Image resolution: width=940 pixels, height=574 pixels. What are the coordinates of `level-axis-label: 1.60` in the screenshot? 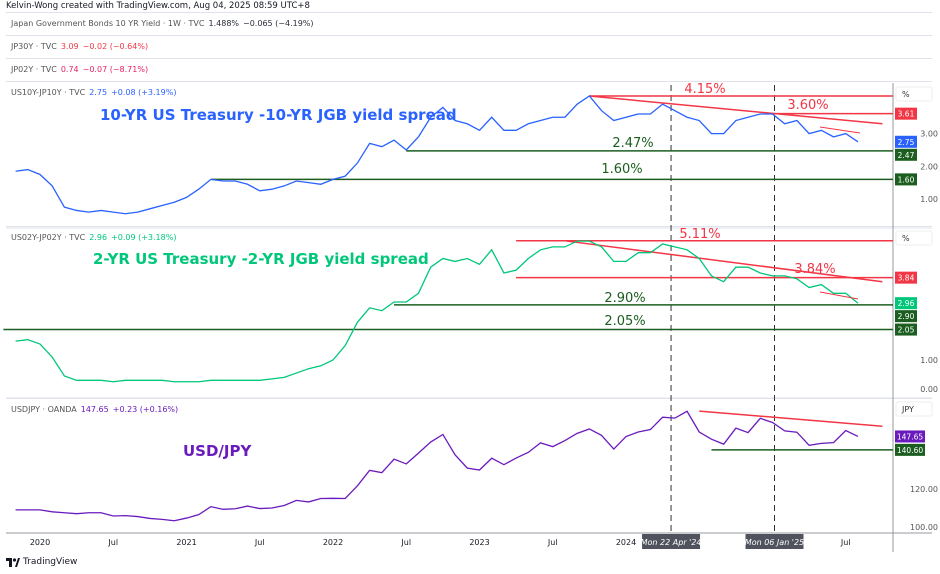 It's located at (906, 179).